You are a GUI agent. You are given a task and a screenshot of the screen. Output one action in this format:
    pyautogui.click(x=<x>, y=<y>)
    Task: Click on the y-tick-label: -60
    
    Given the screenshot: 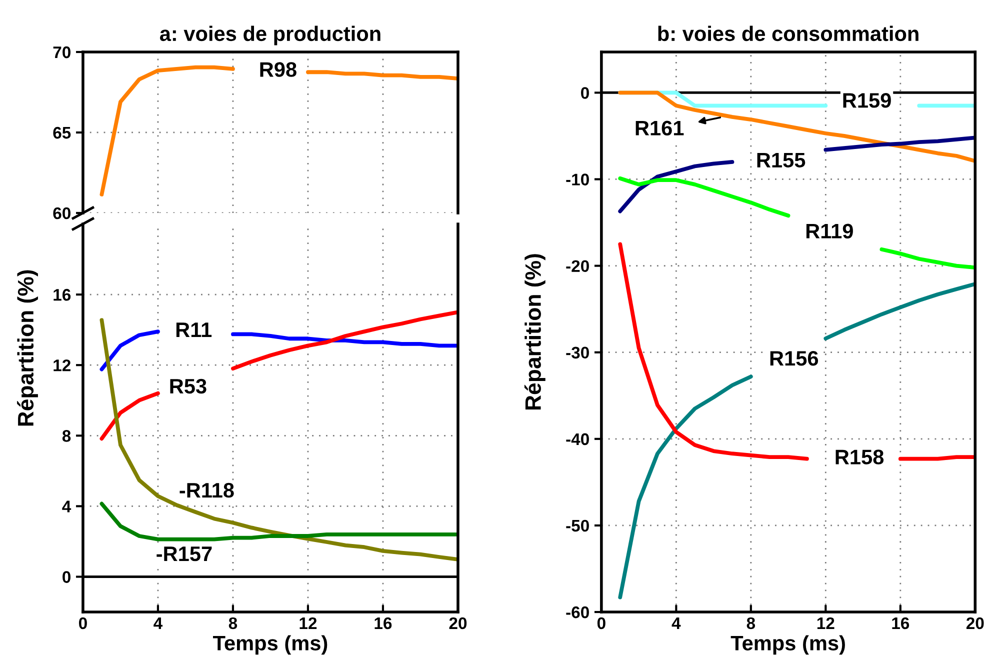 What is the action you would take?
    pyautogui.click(x=577, y=612)
    